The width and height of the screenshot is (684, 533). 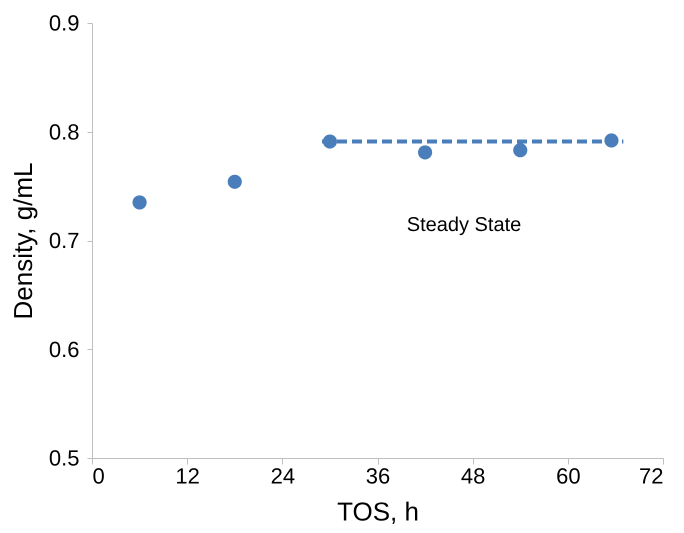 What do you see at coordinates (283, 476) in the screenshot?
I see `x-tick-label: 24` at bounding box center [283, 476].